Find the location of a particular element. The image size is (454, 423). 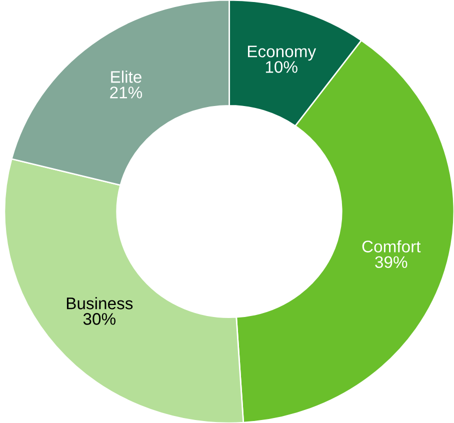

slice-label: Economy is located at coordinates (282, 53).